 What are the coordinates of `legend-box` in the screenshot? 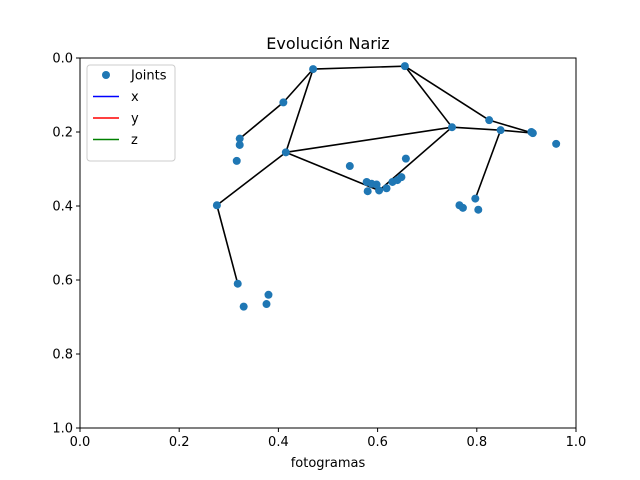 It's located at (131, 113).